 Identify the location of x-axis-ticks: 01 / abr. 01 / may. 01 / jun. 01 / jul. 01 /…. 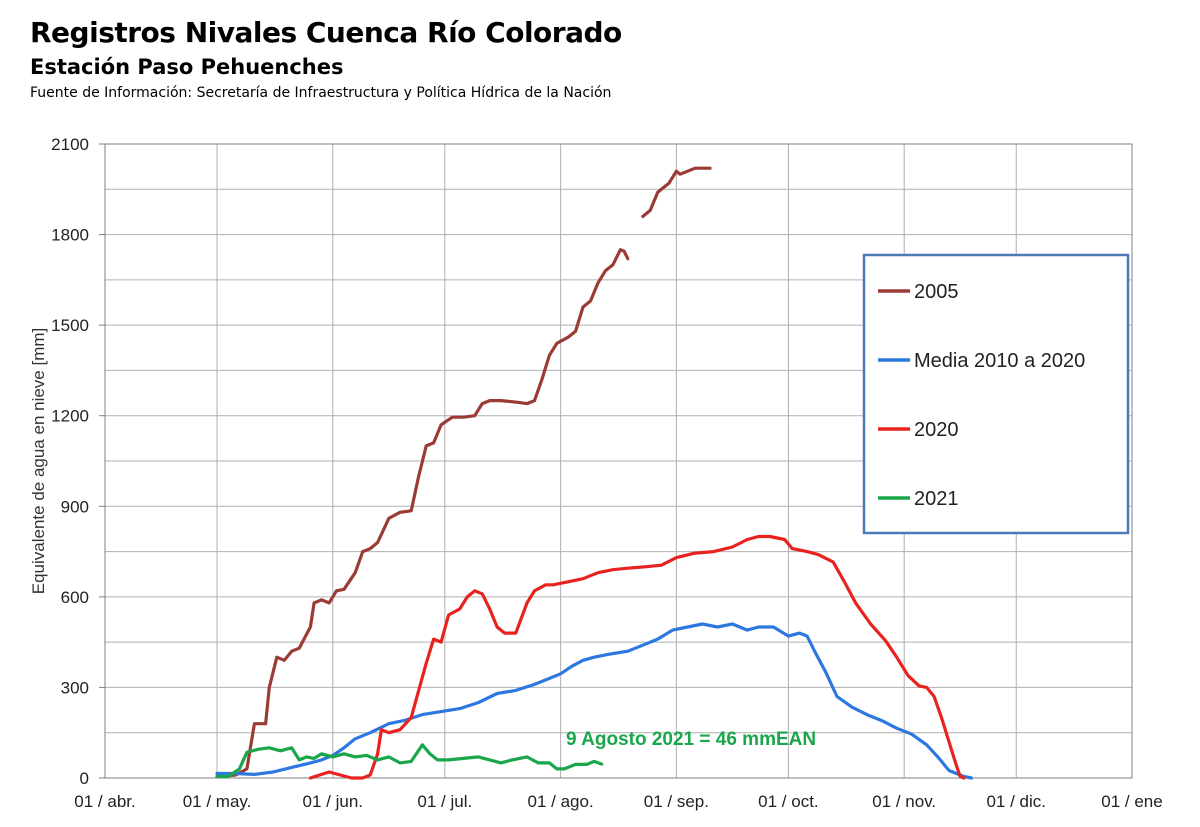
(618, 801).